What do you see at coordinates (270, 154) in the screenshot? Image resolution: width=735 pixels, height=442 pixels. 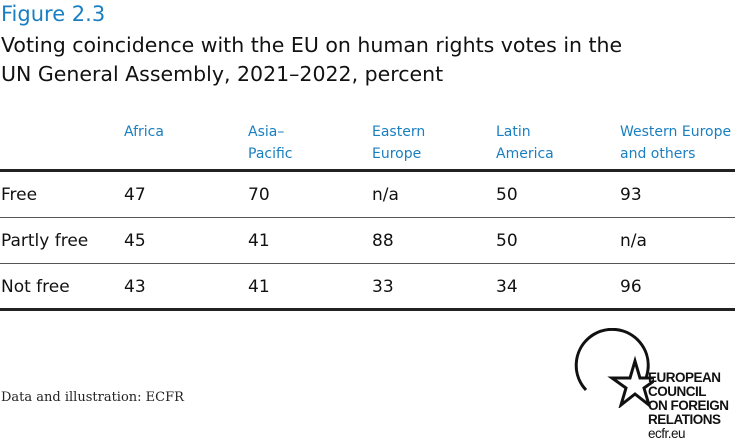 I see `column-header-line: Pacific` at bounding box center [270, 154].